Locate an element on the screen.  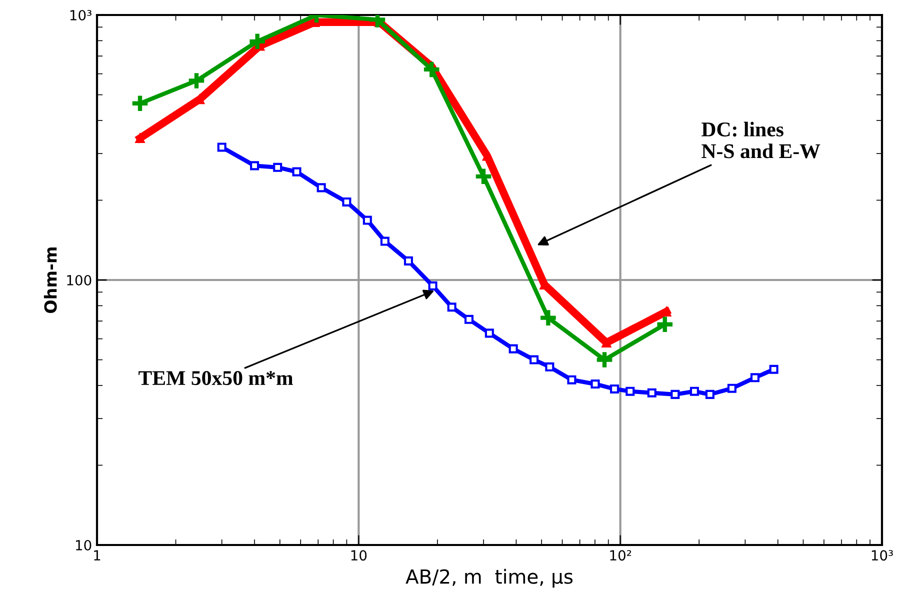
y-tick-label: 10³ is located at coordinates (81, 15).